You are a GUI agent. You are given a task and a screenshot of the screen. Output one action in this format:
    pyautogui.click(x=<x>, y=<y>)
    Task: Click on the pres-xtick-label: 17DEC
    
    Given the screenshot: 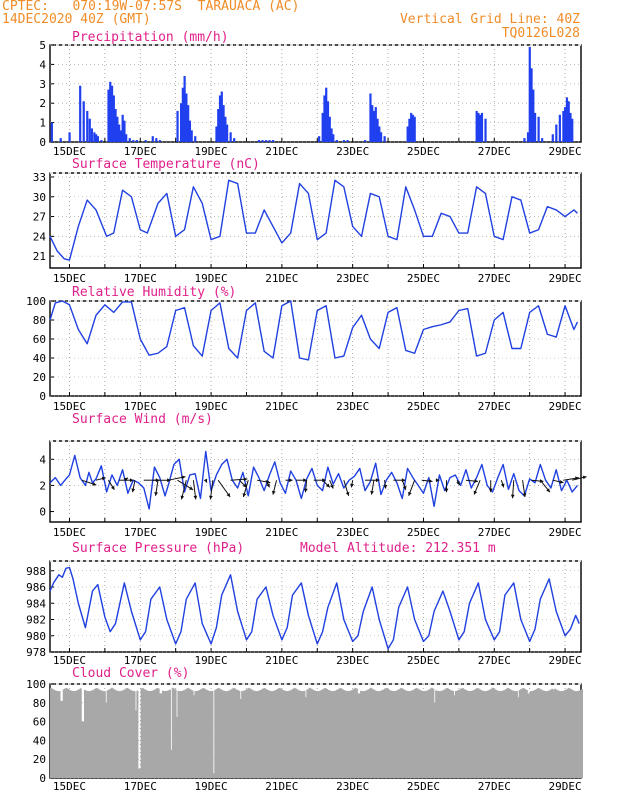 What is the action you would take?
    pyautogui.click(x=140, y=660)
    